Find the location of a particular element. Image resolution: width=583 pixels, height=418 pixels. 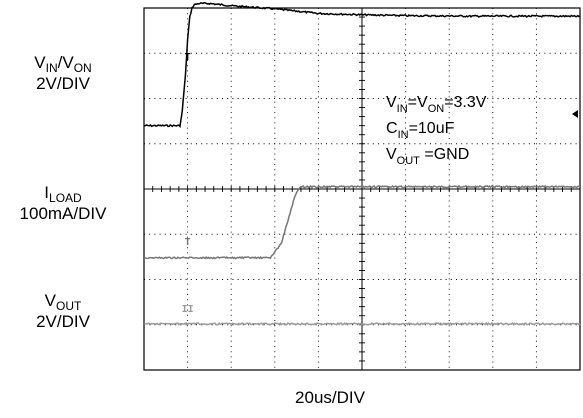

vin-von-channel-label: VIN/VON 2V/DIV is located at coordinates (63, 73).